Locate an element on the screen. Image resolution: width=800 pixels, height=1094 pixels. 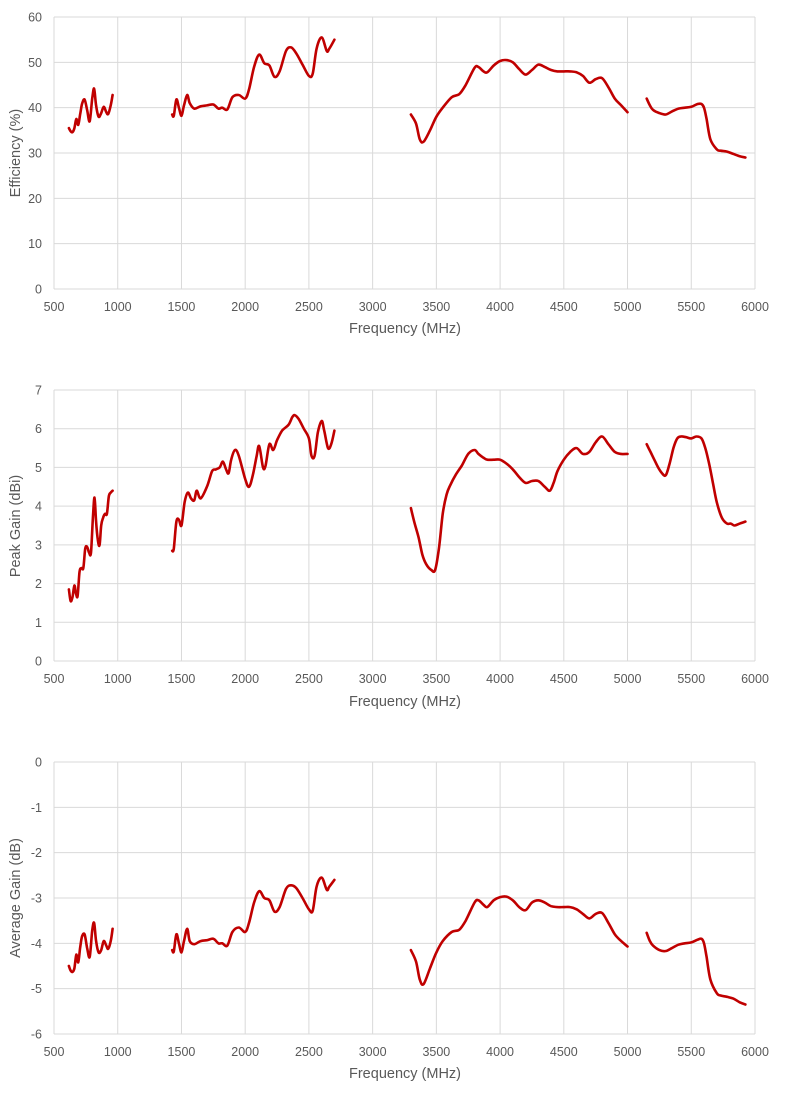
y-tick-label: -5 is located at coordinates (36, 989).